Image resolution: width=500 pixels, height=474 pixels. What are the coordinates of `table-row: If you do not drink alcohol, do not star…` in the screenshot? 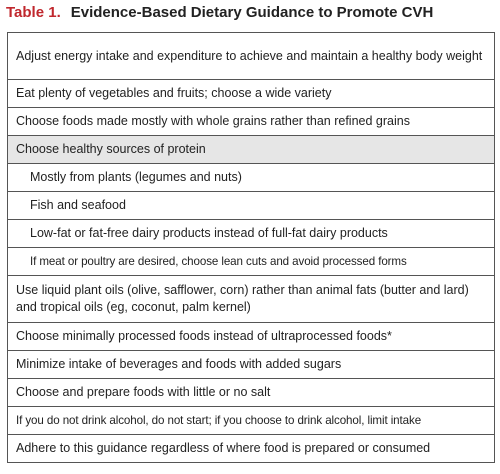 It's located at (251, 420).